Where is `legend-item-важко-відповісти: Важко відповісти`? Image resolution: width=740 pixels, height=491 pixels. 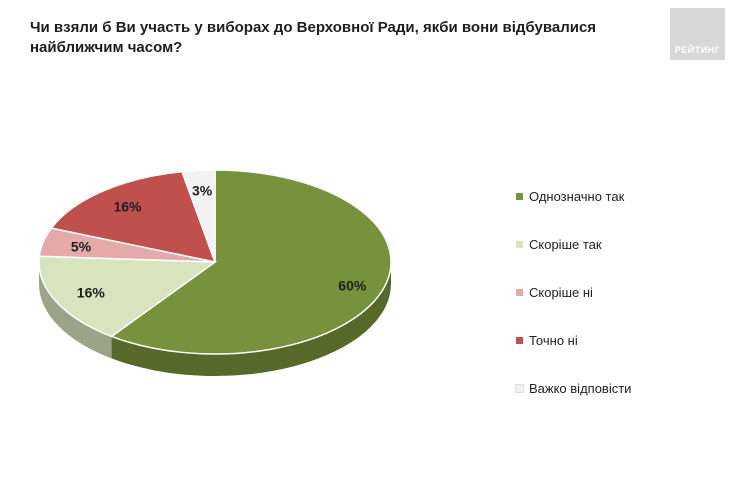 legend-item-важко-відповісти: Важко відповісти is located at coordinates (620, 388).